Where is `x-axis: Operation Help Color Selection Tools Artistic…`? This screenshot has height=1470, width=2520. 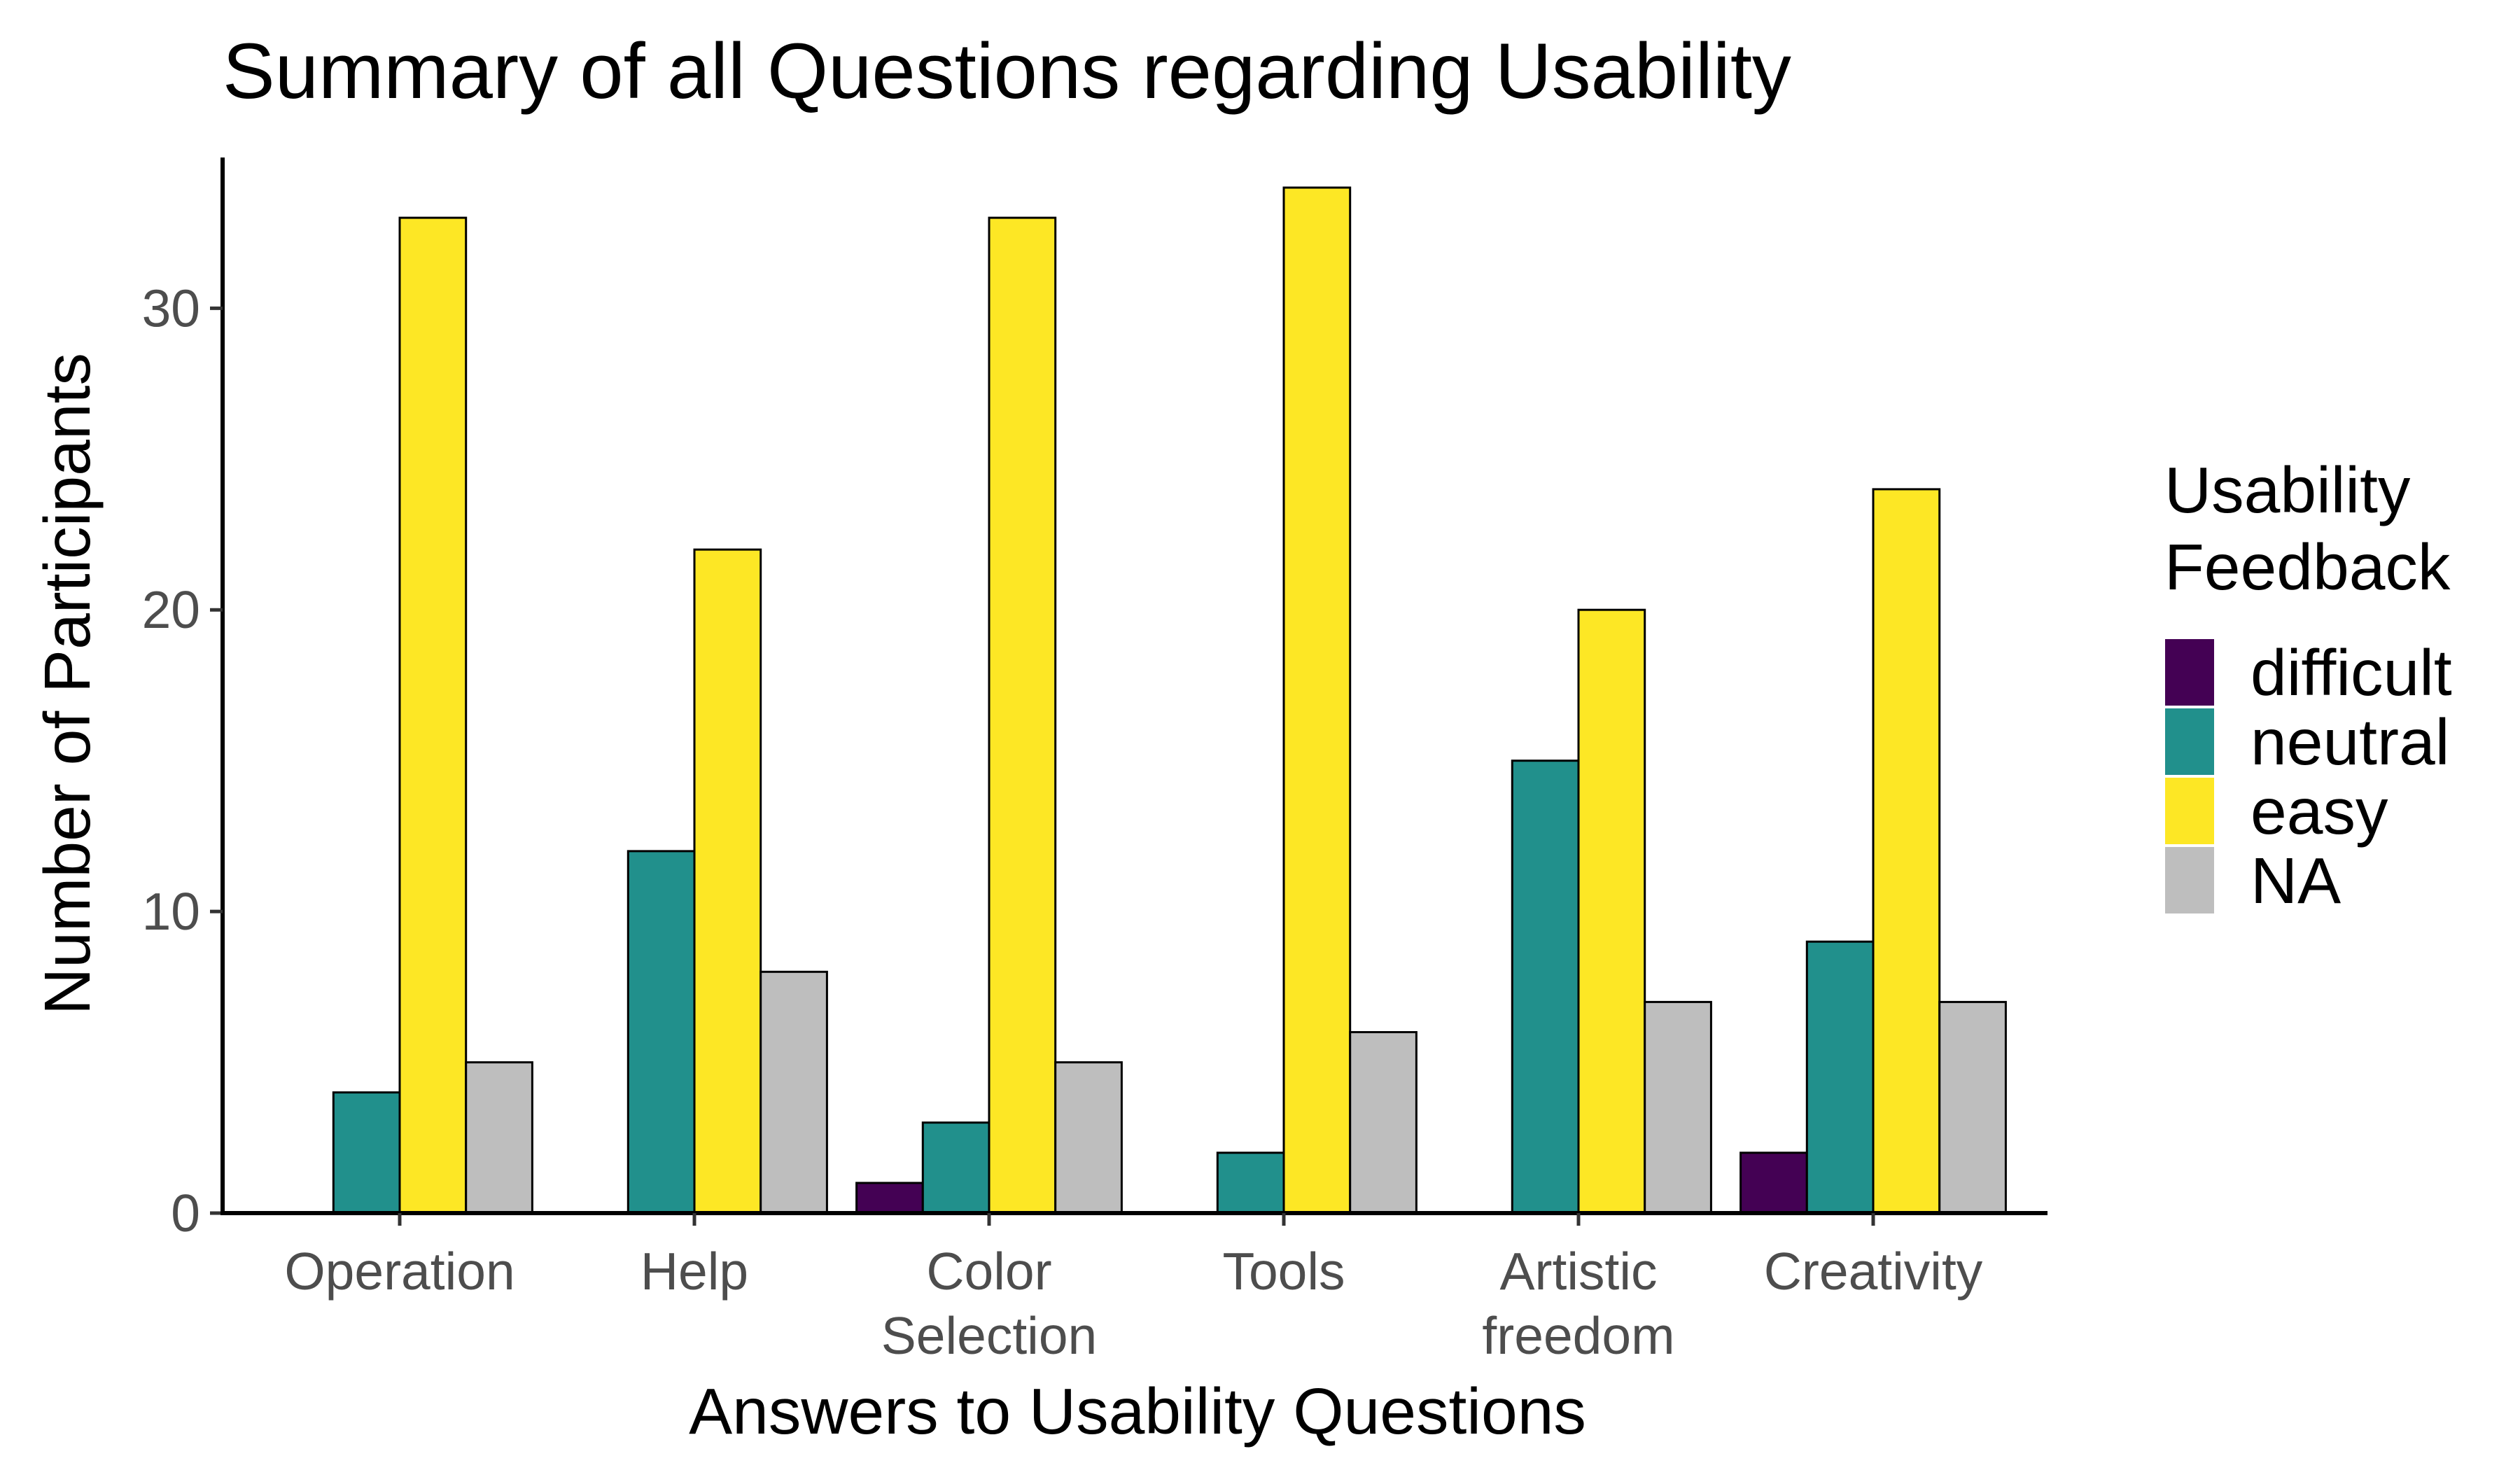 x-axis: Operation Help Color Selection Tools Artistic… is located at coordinates (1133, 1288).